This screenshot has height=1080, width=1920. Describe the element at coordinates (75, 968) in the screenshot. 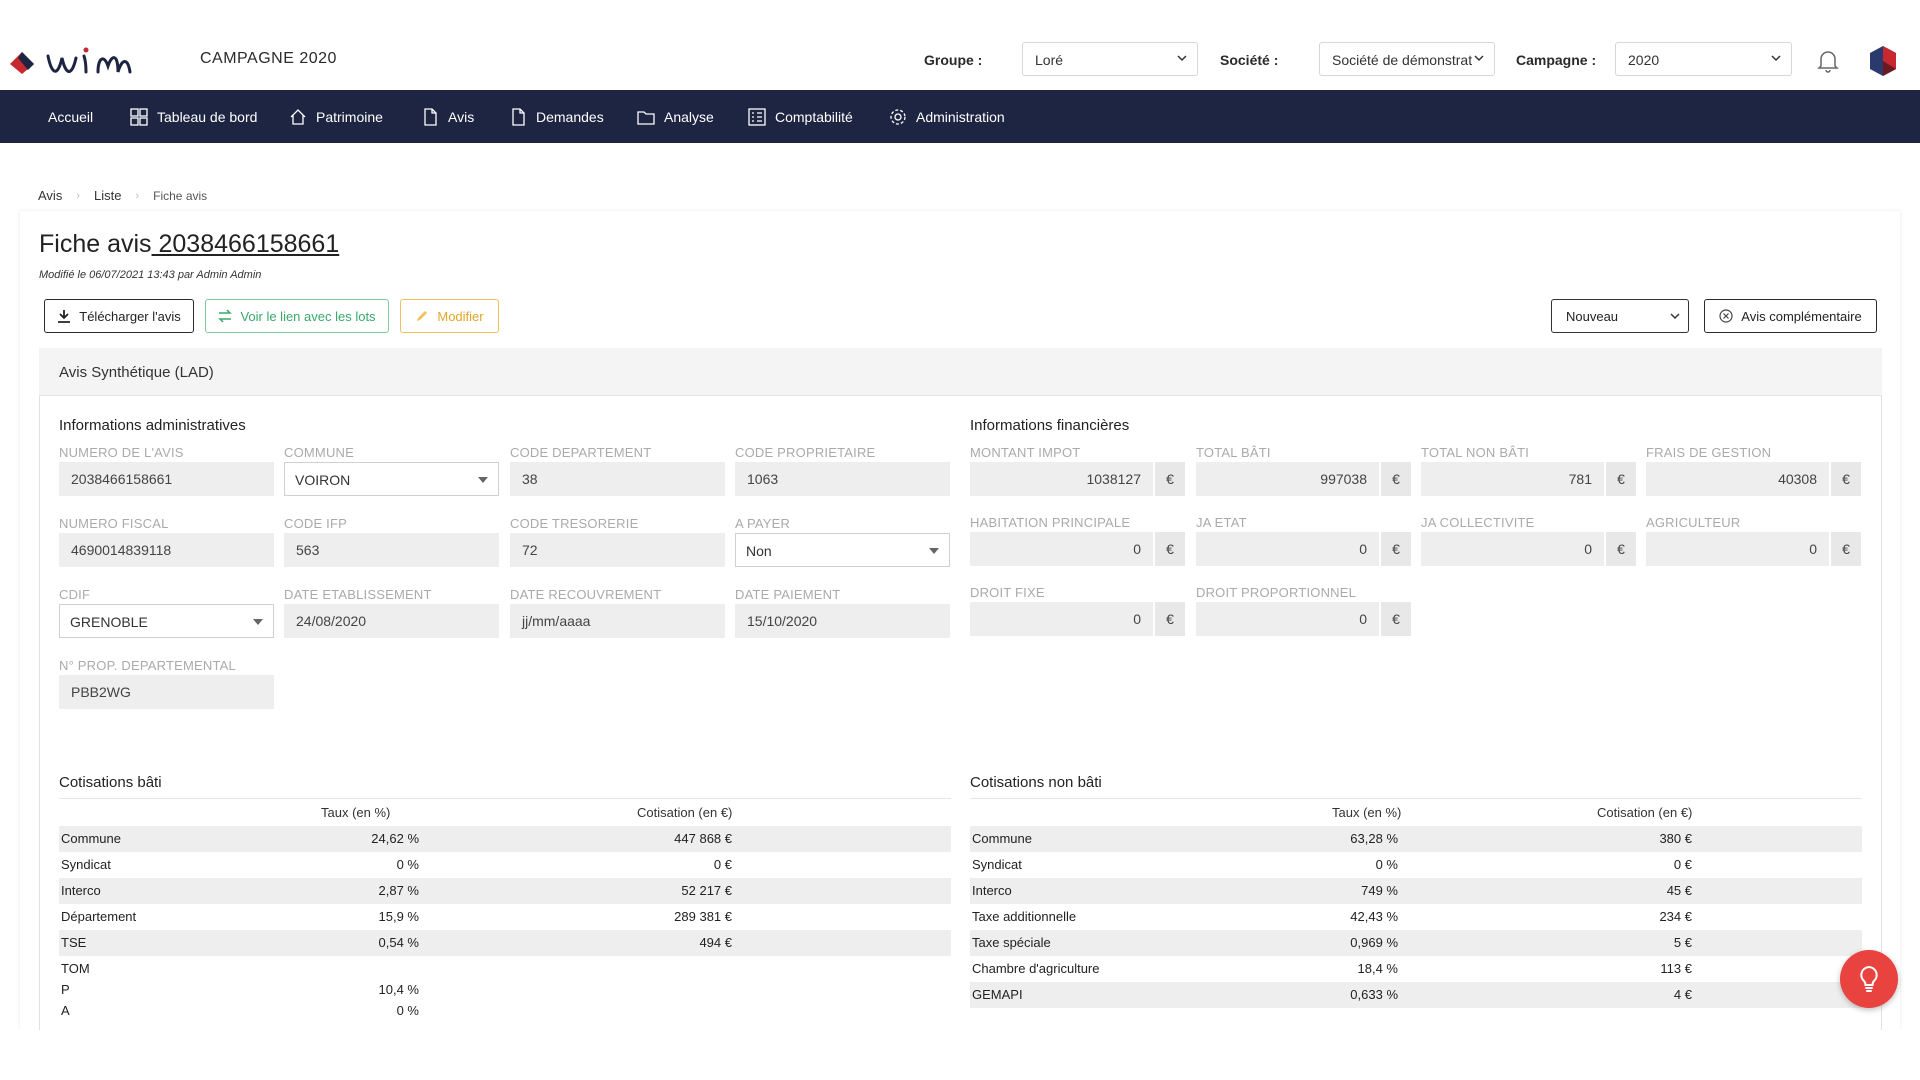

I see `row-name: TOM` at that location.